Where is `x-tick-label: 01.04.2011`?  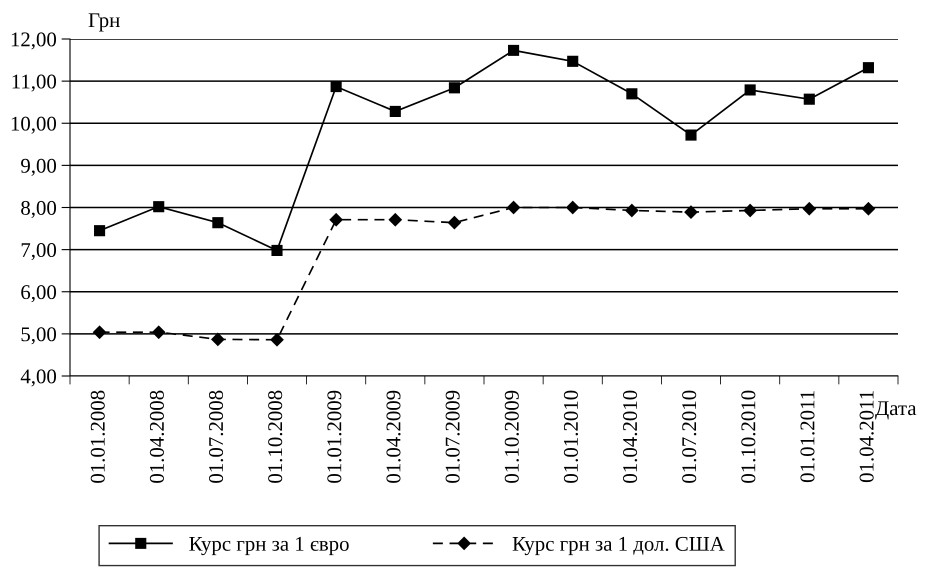
x-tick-label: 01.04.2011 is located at coordinates (867, 436).